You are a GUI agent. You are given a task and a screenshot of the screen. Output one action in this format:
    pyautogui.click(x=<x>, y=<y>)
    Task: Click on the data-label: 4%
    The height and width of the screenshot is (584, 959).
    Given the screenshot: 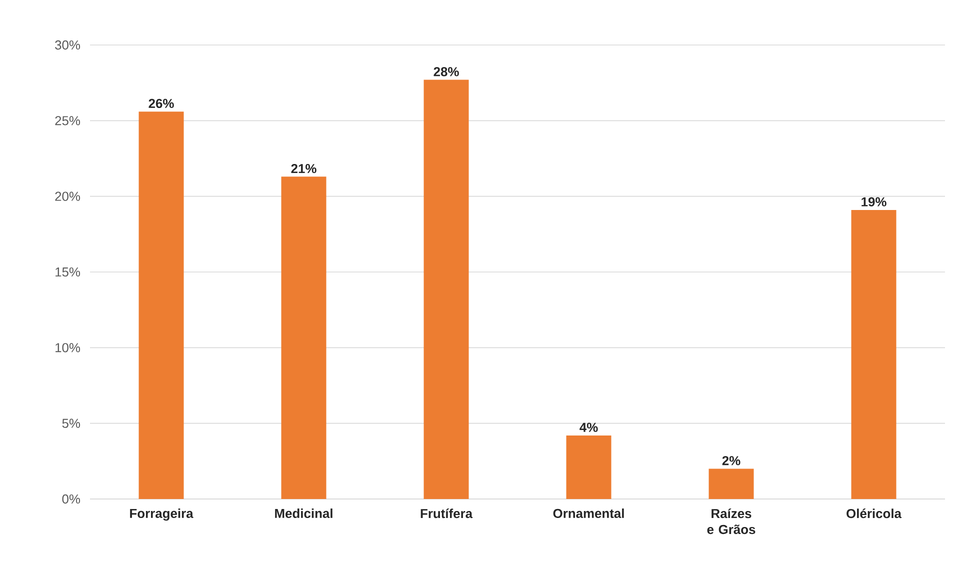 What is the action you would take?
    pyautogui.click(x=589, y=427)
    